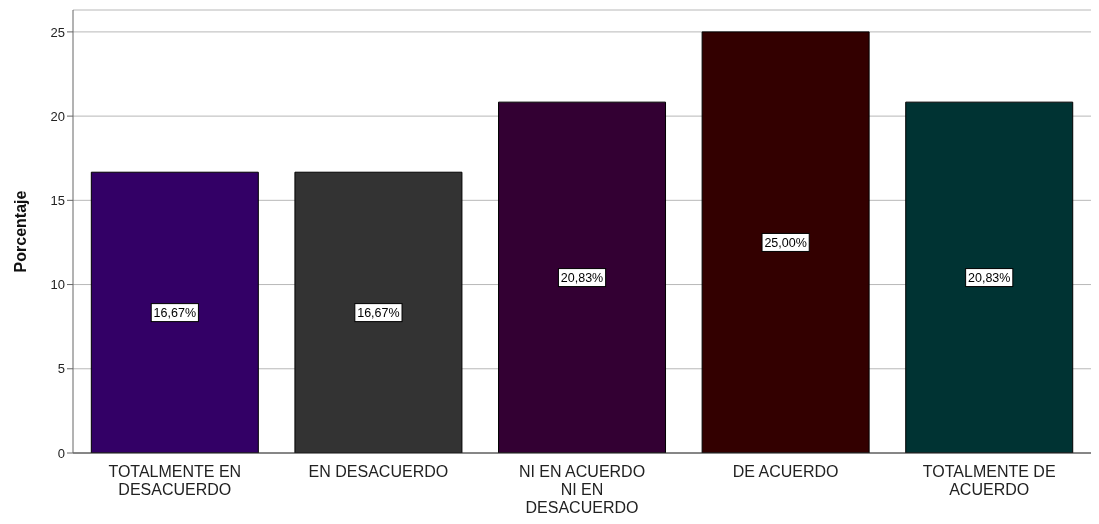 The height and width of the screenshot is (524, 1099). I want to click on y-axis-title: Porcentaje, so click(20, 231).